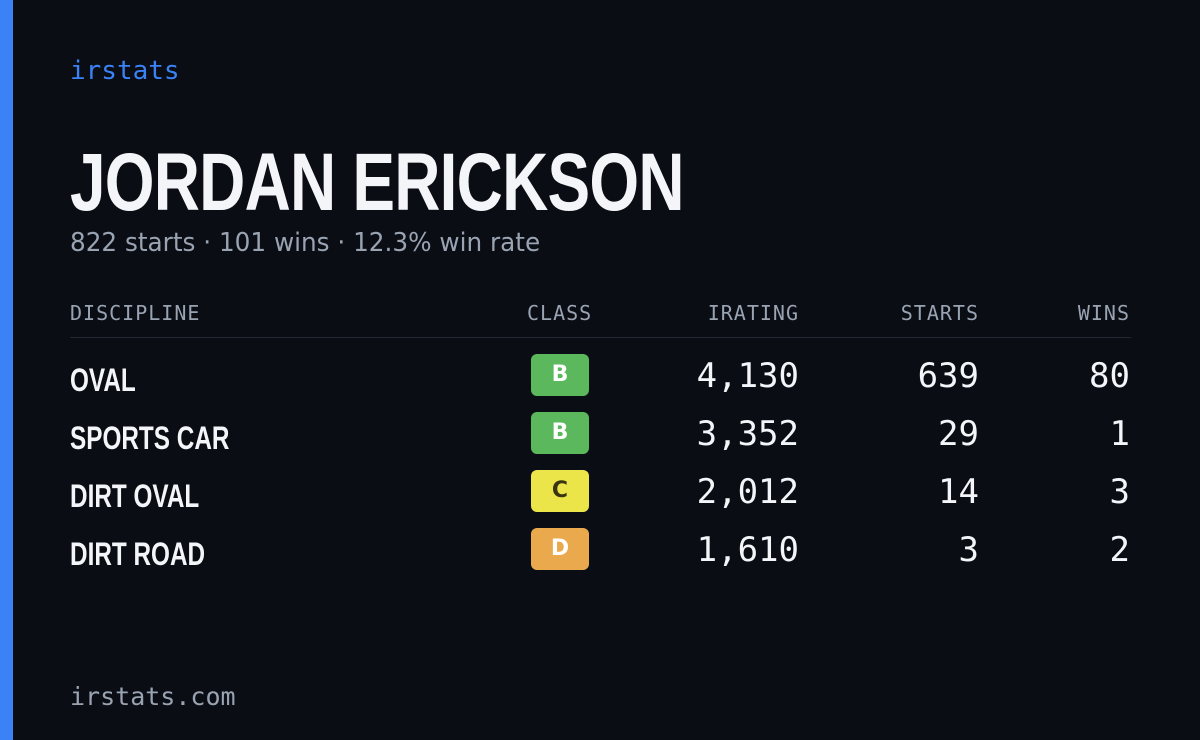 The image size is (1200, 740). What do you see at coordinates (1119, 550) in the screenshot?
I see `wins-cell: 2` at bounding box center [1119, 550].